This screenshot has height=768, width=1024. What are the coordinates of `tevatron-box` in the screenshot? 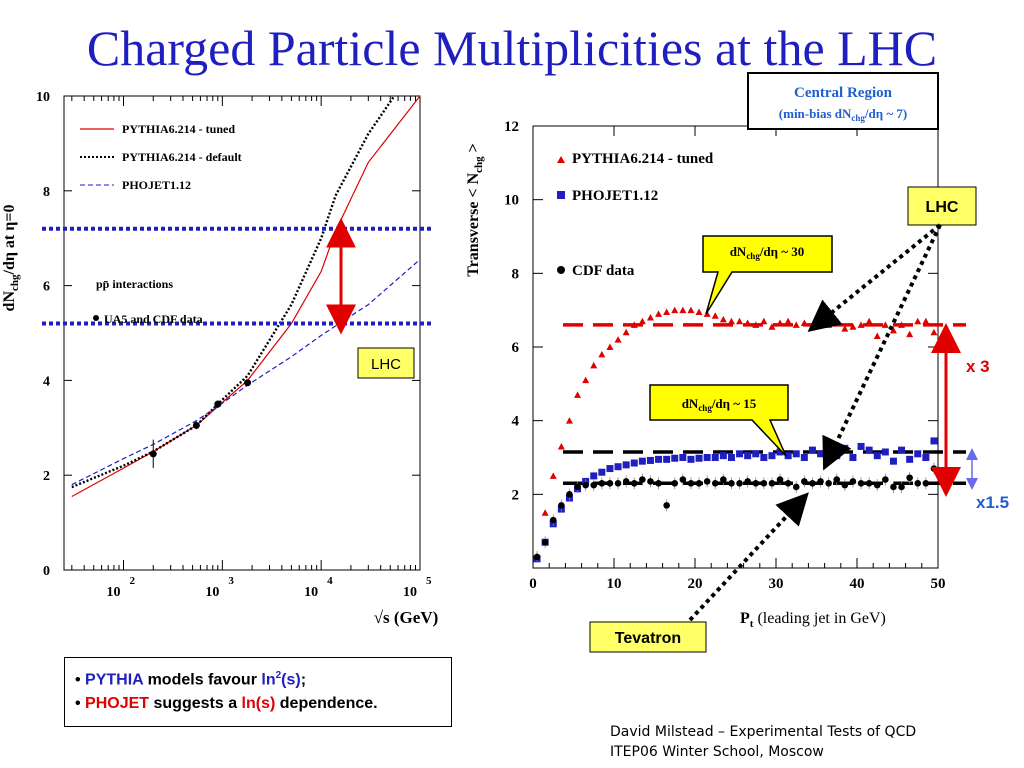 It's located at (648, 637).